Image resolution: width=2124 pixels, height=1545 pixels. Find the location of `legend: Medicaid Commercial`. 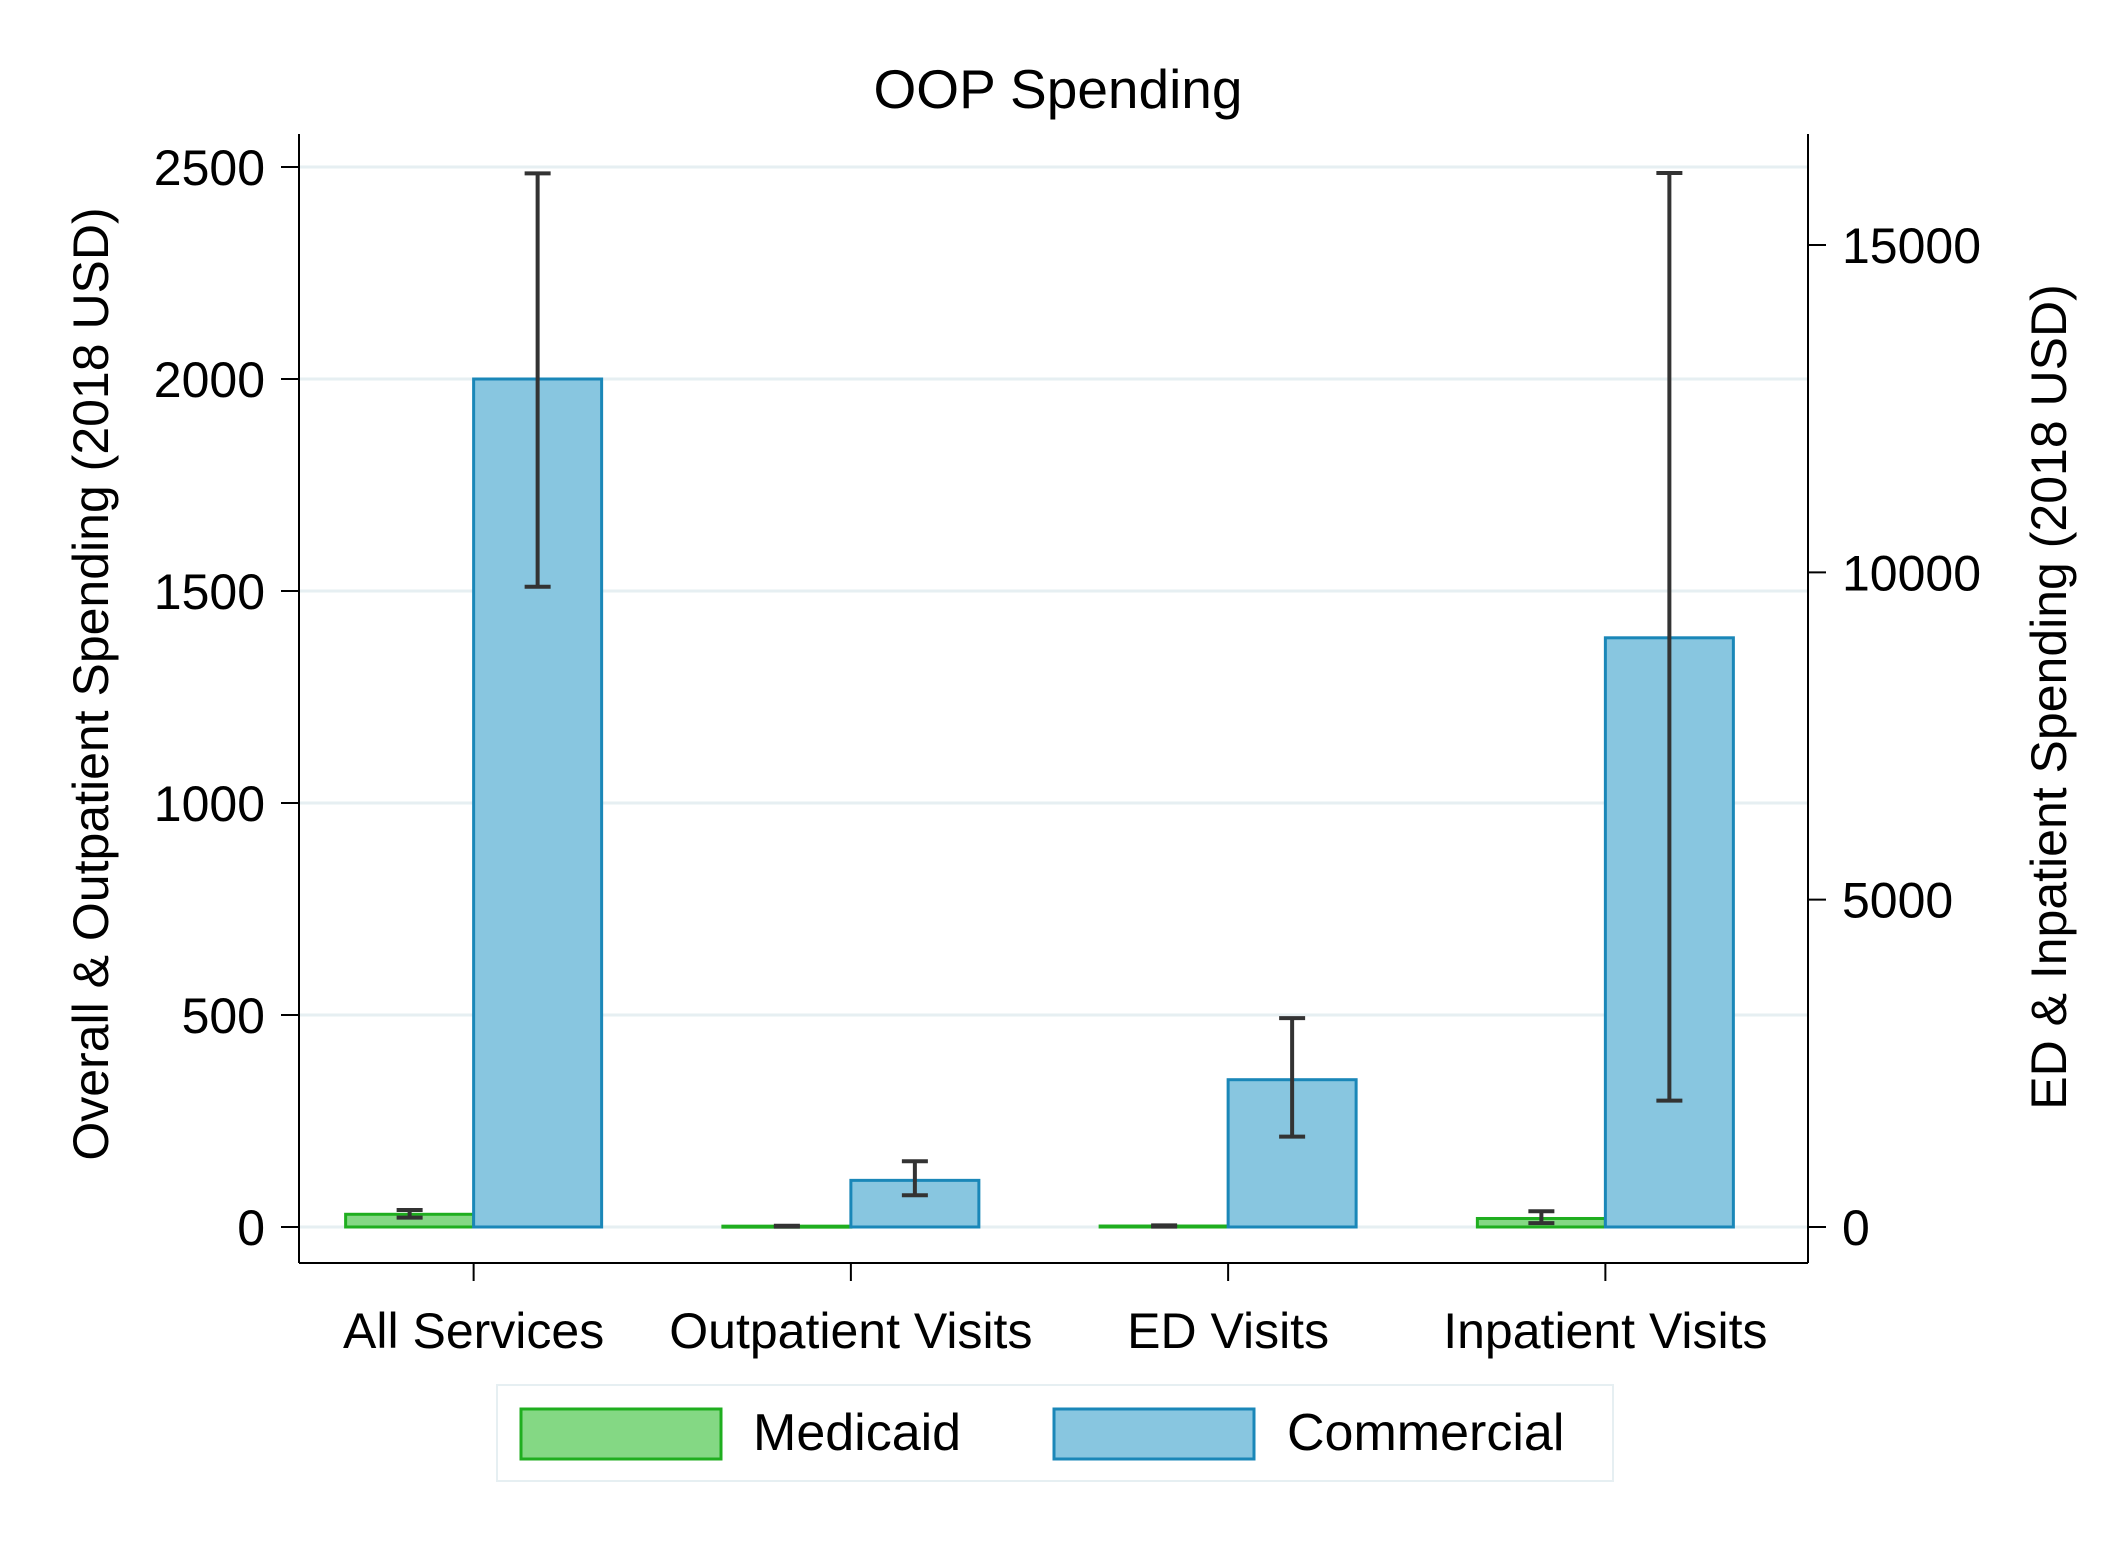

legend: Medicaid Commercial is located at coordinates (1055, 1433).